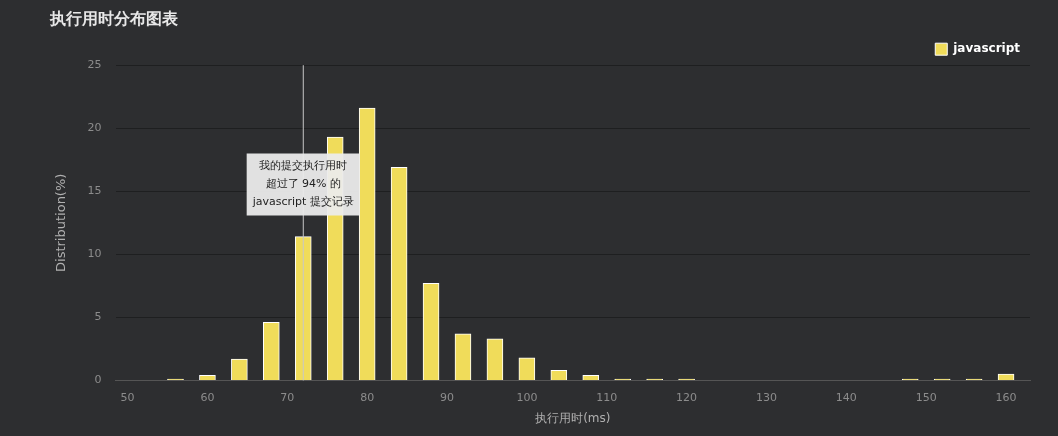 Image resolution: width=1058 pixels, height=436 pixels. I want to click on legend-label: javascript, so click(986, 48).